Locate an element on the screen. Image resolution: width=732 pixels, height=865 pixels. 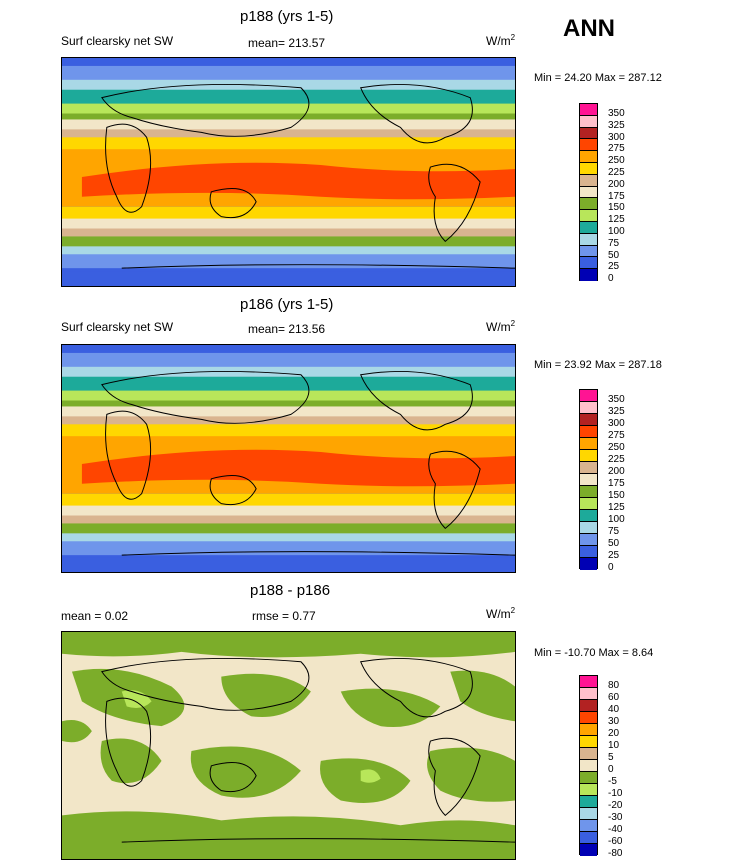
colorbar-tick-label: 80 is located at coordinates (614, 685).